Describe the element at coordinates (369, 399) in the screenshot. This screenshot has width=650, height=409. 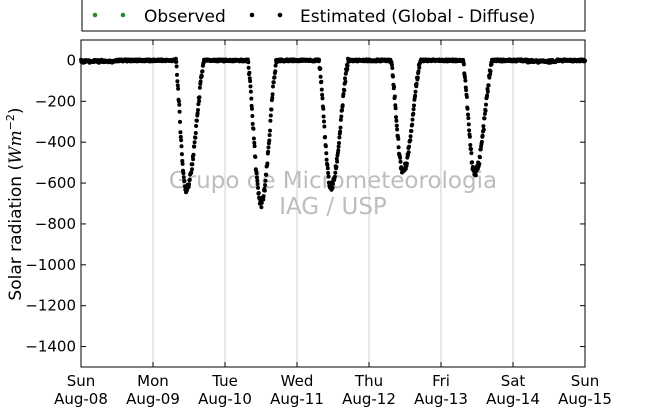
I see `x-tick-label-date-4: Aug-12` at that location.